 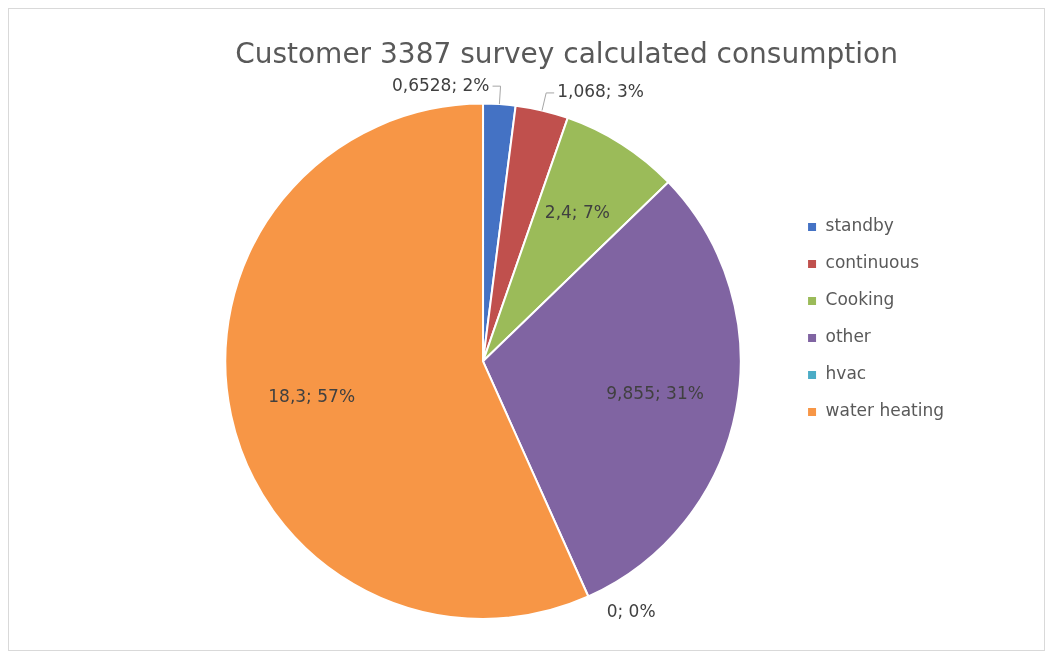 I want to click on legend-label: water heating, so click(x=885, y=410).